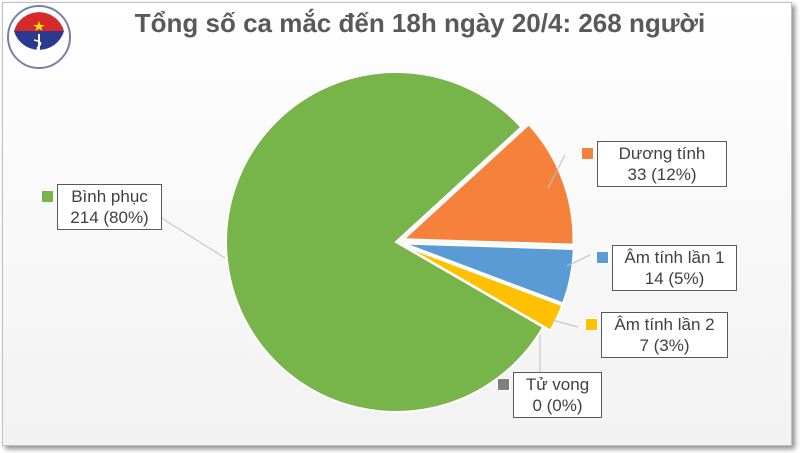 The width and height of the screenshot is (800, 453). I want to click on data-label-value: 0 (0%), so click(557, 405).